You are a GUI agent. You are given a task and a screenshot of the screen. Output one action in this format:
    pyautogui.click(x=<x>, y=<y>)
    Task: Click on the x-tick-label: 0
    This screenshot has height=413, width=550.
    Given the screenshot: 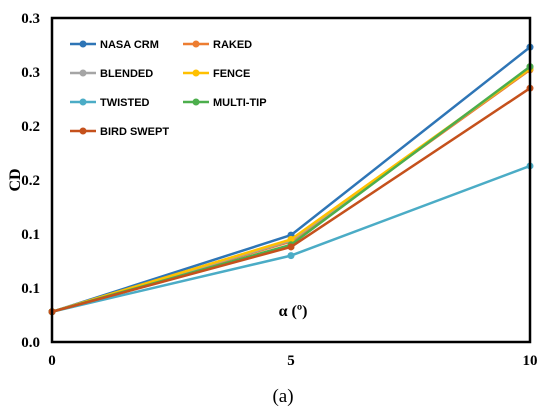 What is the action you would take?
    pyautogui.click(x=52, y=361)
    